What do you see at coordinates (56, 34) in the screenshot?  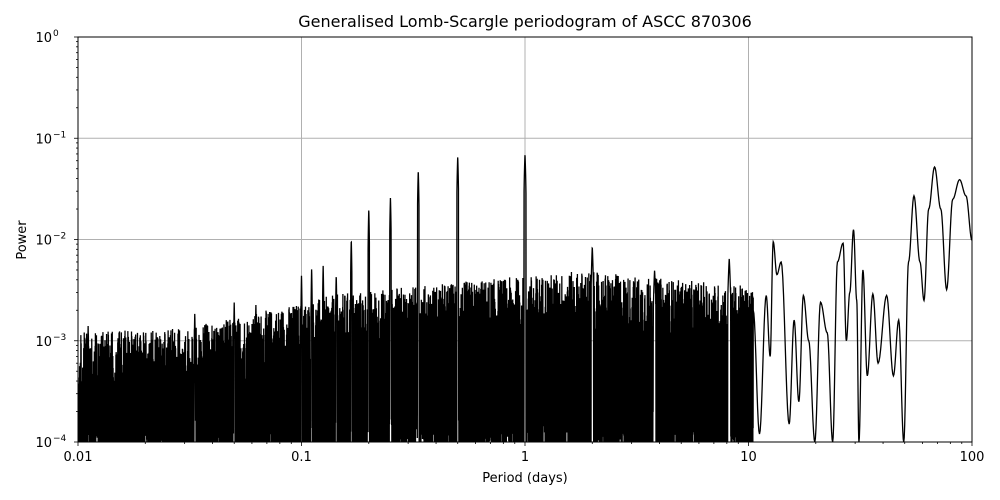 I see `y-tick-exponent: 0` at bounding box center [56, 34].